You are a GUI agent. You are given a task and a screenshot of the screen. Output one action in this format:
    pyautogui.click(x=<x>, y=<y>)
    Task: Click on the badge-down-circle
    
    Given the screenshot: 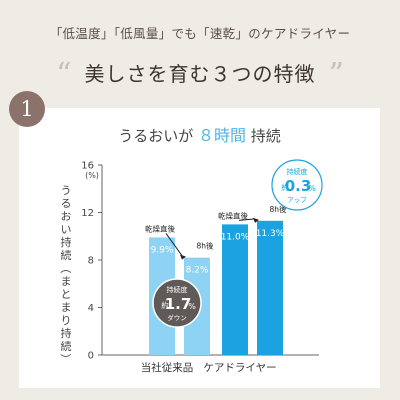 What is the action you would take?
    pyautogui.click(x=177, y=303)
    